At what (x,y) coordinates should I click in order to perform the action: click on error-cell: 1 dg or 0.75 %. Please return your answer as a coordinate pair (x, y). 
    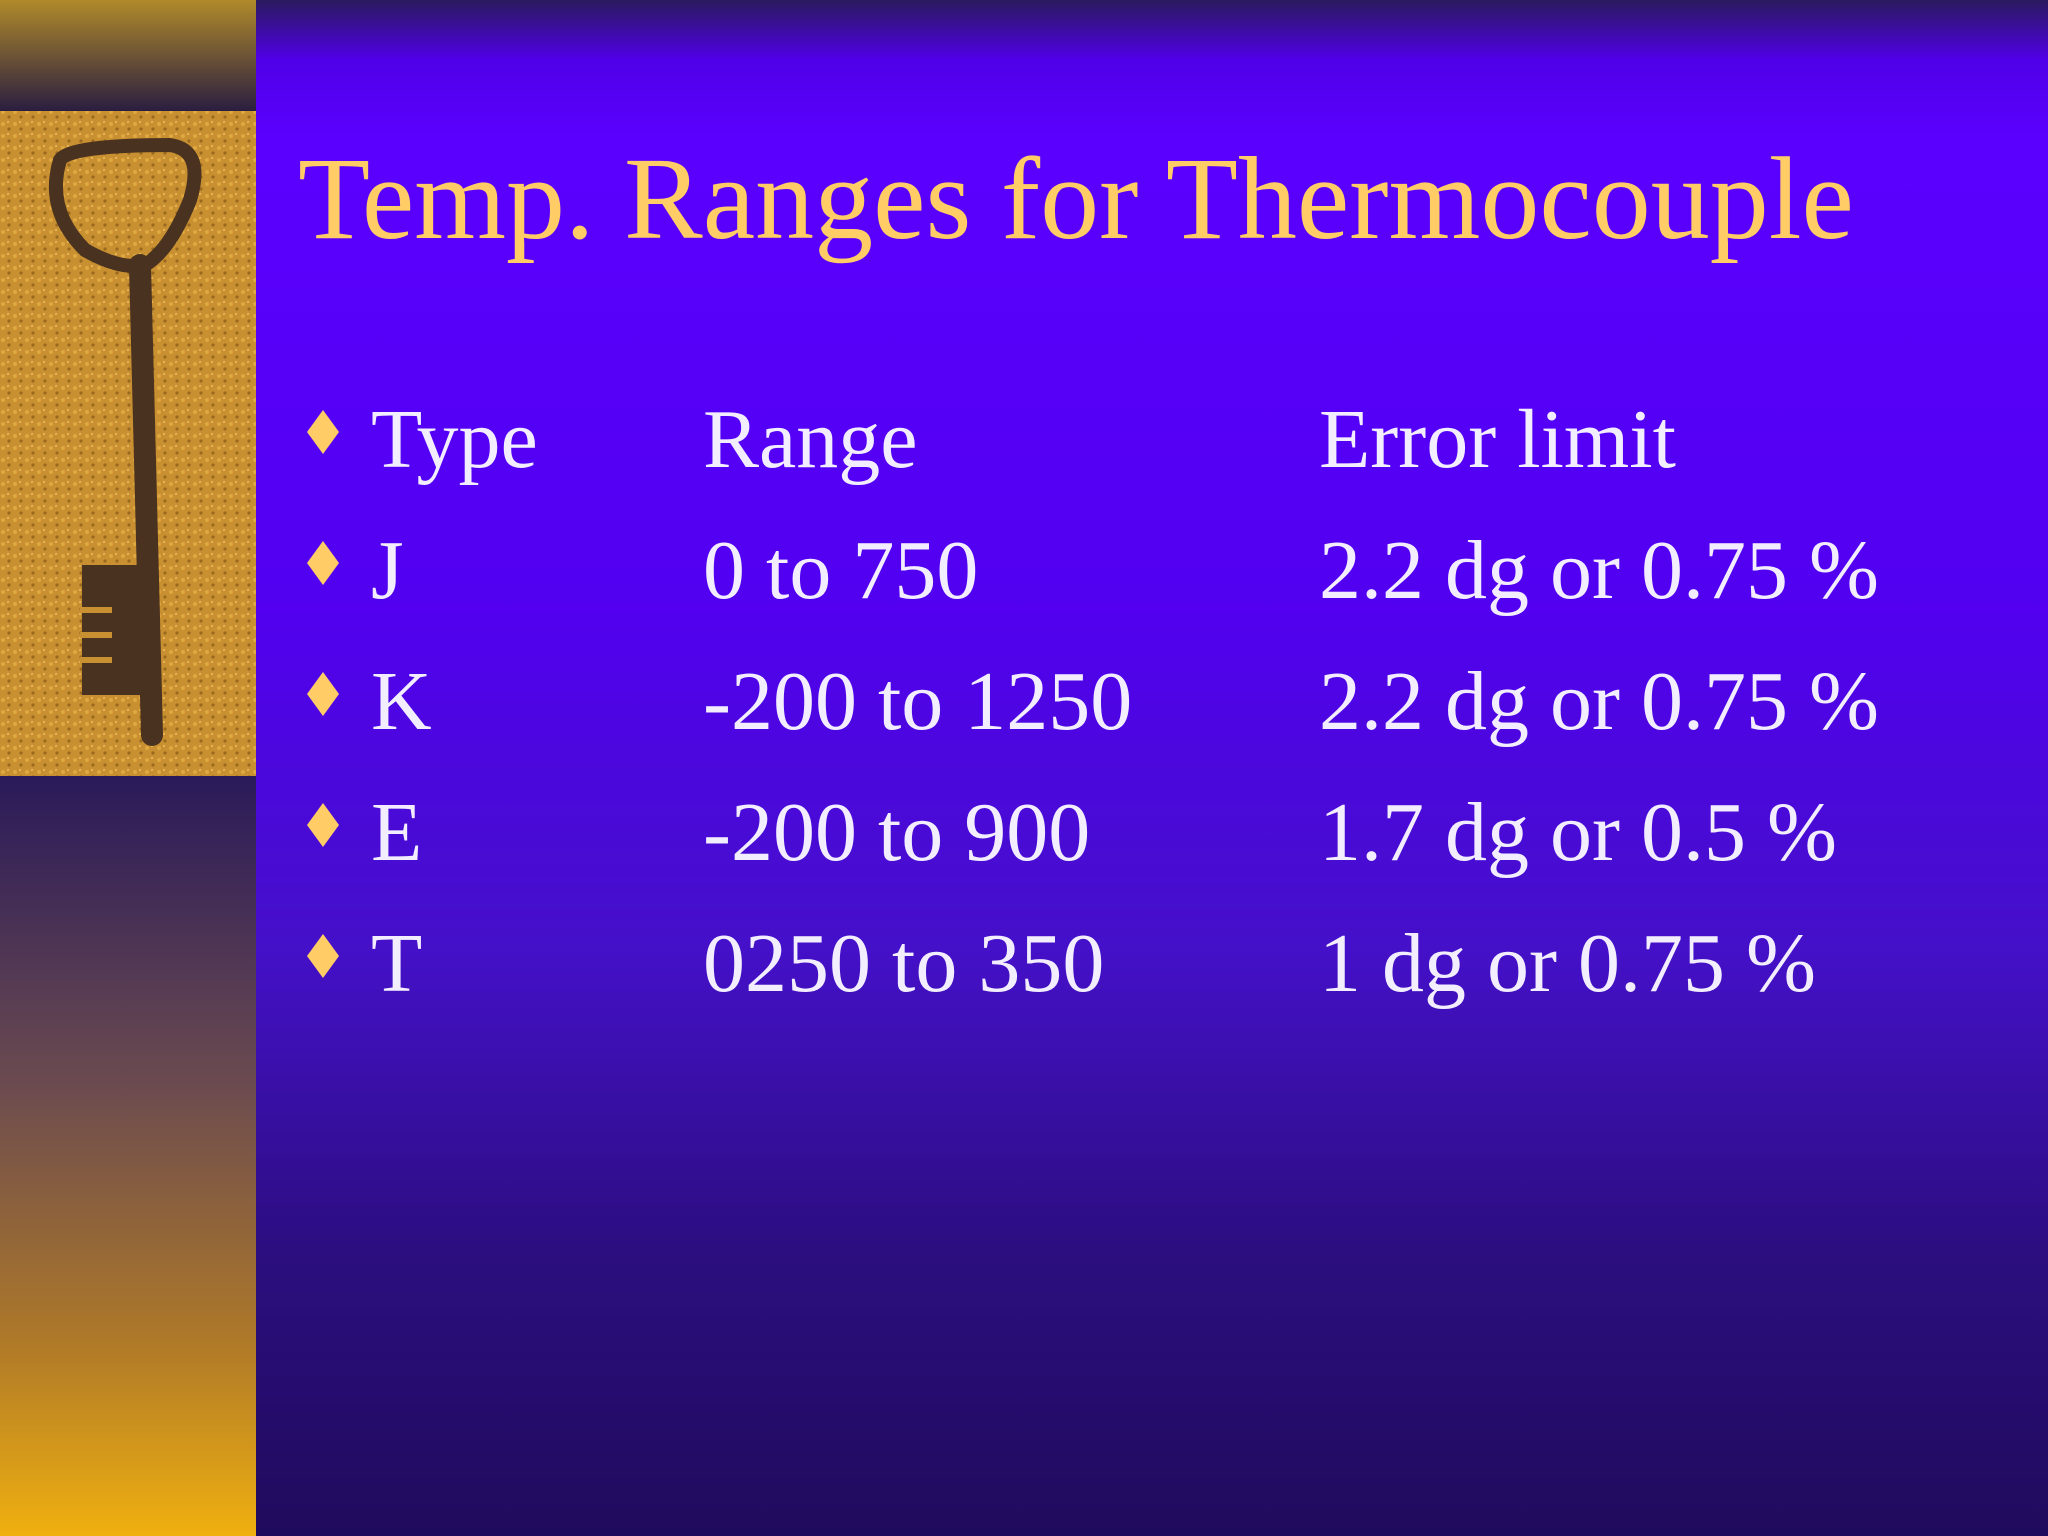
    Looking at the image, I should click on (1567, 963).